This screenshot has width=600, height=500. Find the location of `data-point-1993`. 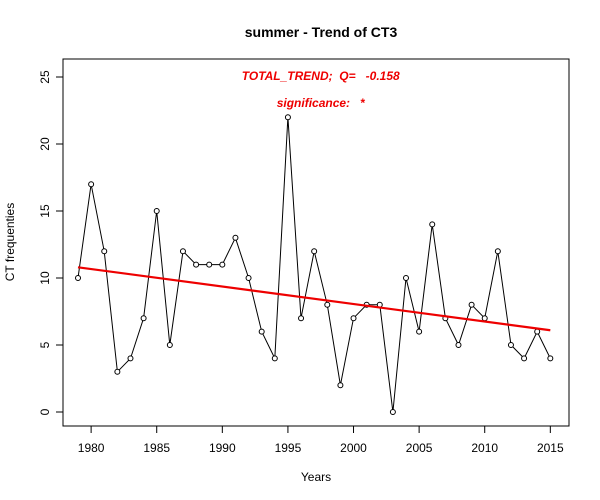

data-point-1993 is located at coordinates (261, 331).